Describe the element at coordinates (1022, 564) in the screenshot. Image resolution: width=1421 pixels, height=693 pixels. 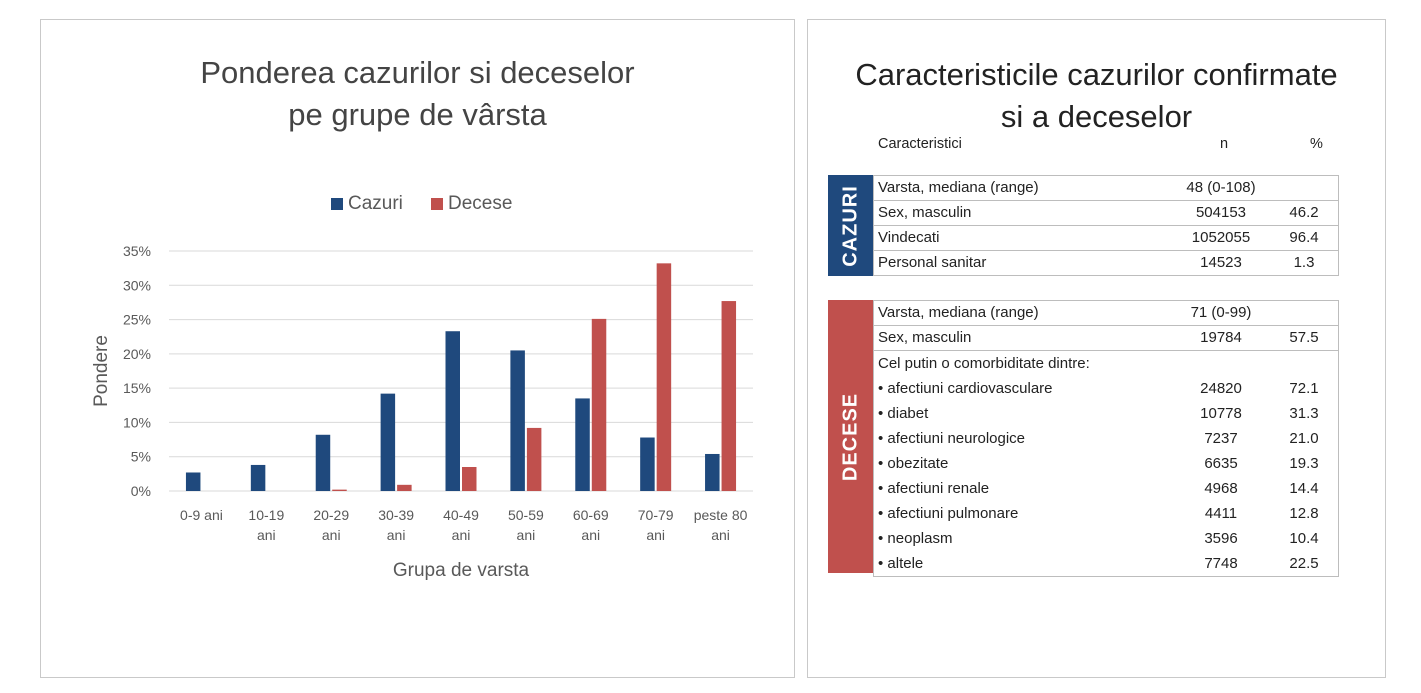
I see `decese-cell-name: • altele` at that location.